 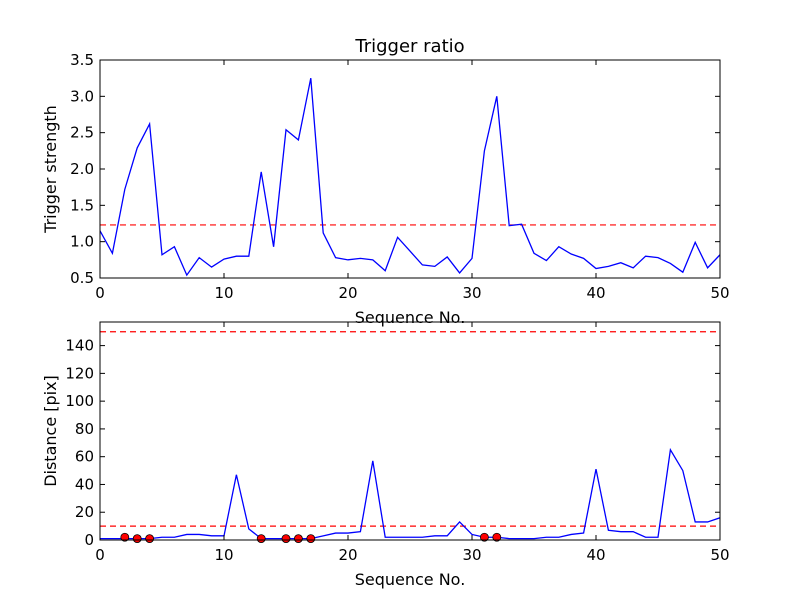 What do you see at coordinates (410, 317) in the screenshot?
I see `top-x-axis-label: Sequence No.` at bounding box center [410, 317].